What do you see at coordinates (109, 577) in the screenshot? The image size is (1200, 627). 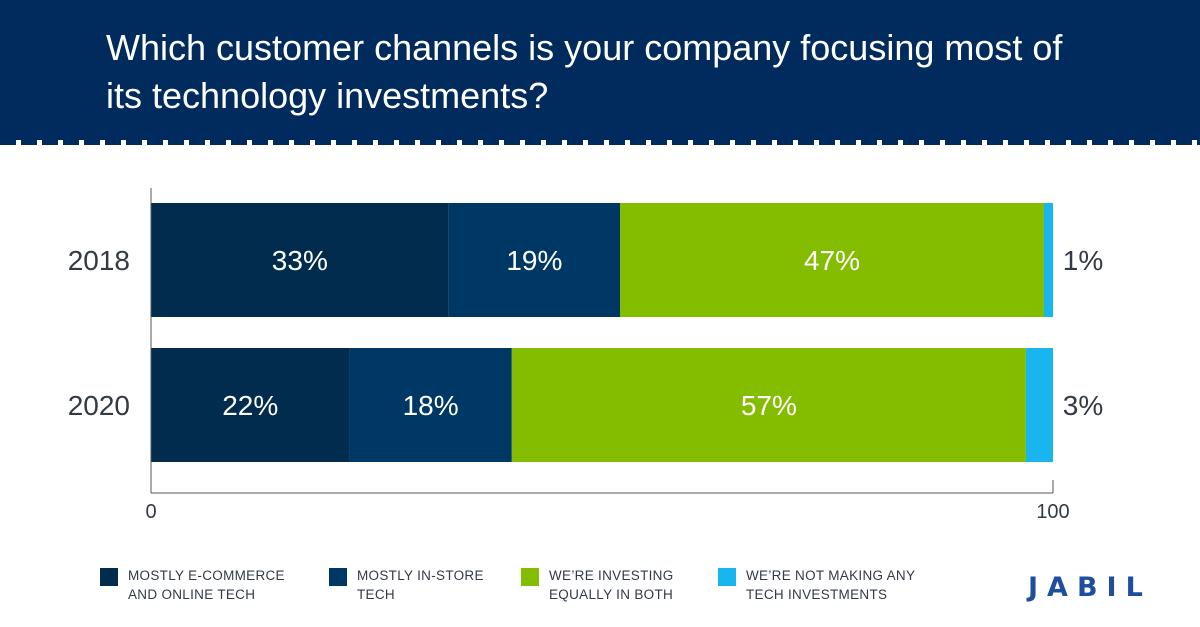 I see `legend-swatch-ecommerce` at bounding box center [109, 577].